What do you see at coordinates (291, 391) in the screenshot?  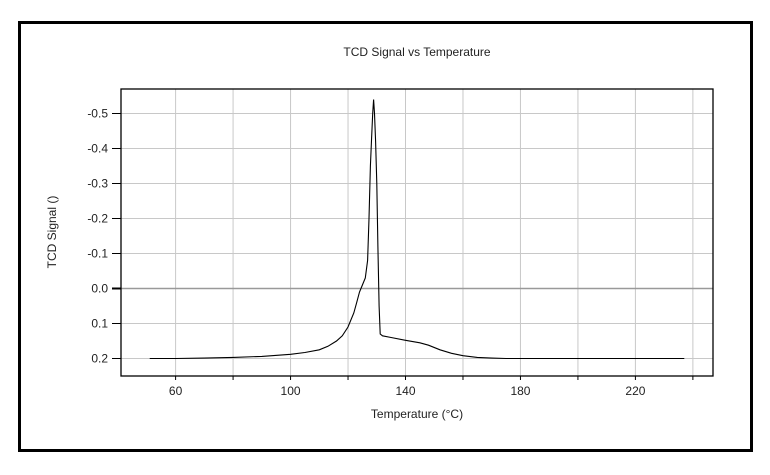 I see `x-tick-label: 100` at bounding box center [291, 391].